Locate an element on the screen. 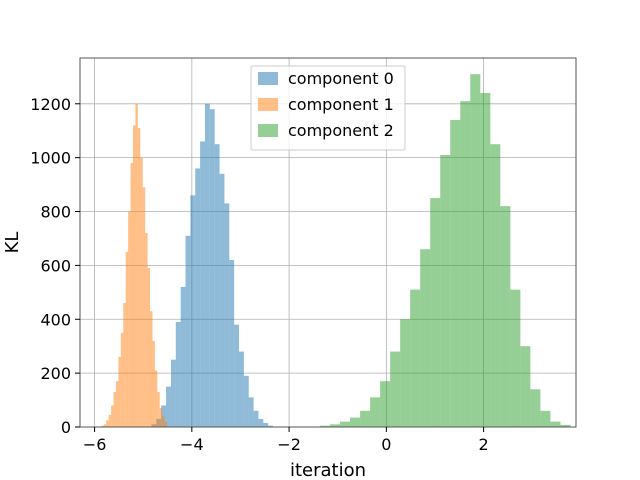  x-tick-label-2: −2 is located at coordinates (289, 444).